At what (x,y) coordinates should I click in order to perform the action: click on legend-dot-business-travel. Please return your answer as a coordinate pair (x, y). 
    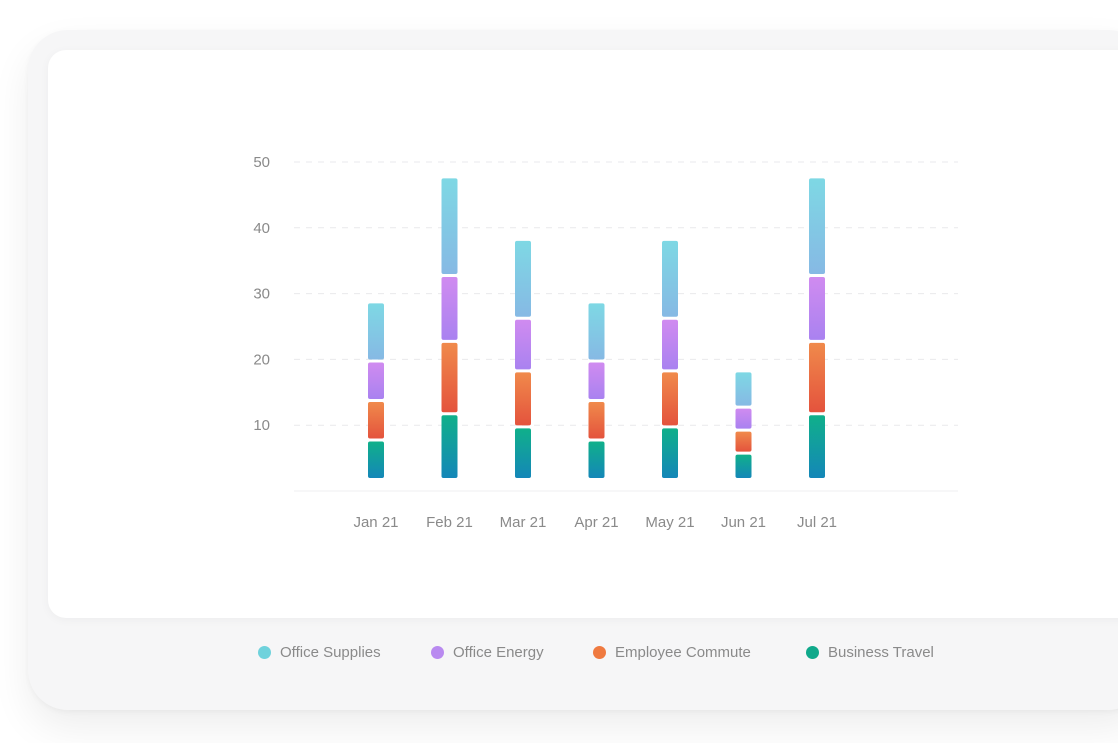
    Looking at the image, I should click on (812, 652).